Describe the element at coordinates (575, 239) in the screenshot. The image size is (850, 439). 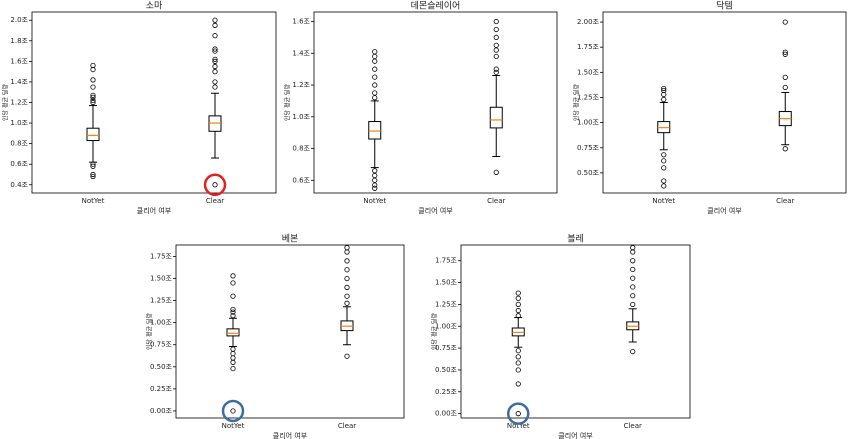
I see `chart-title: 블레` at that location.